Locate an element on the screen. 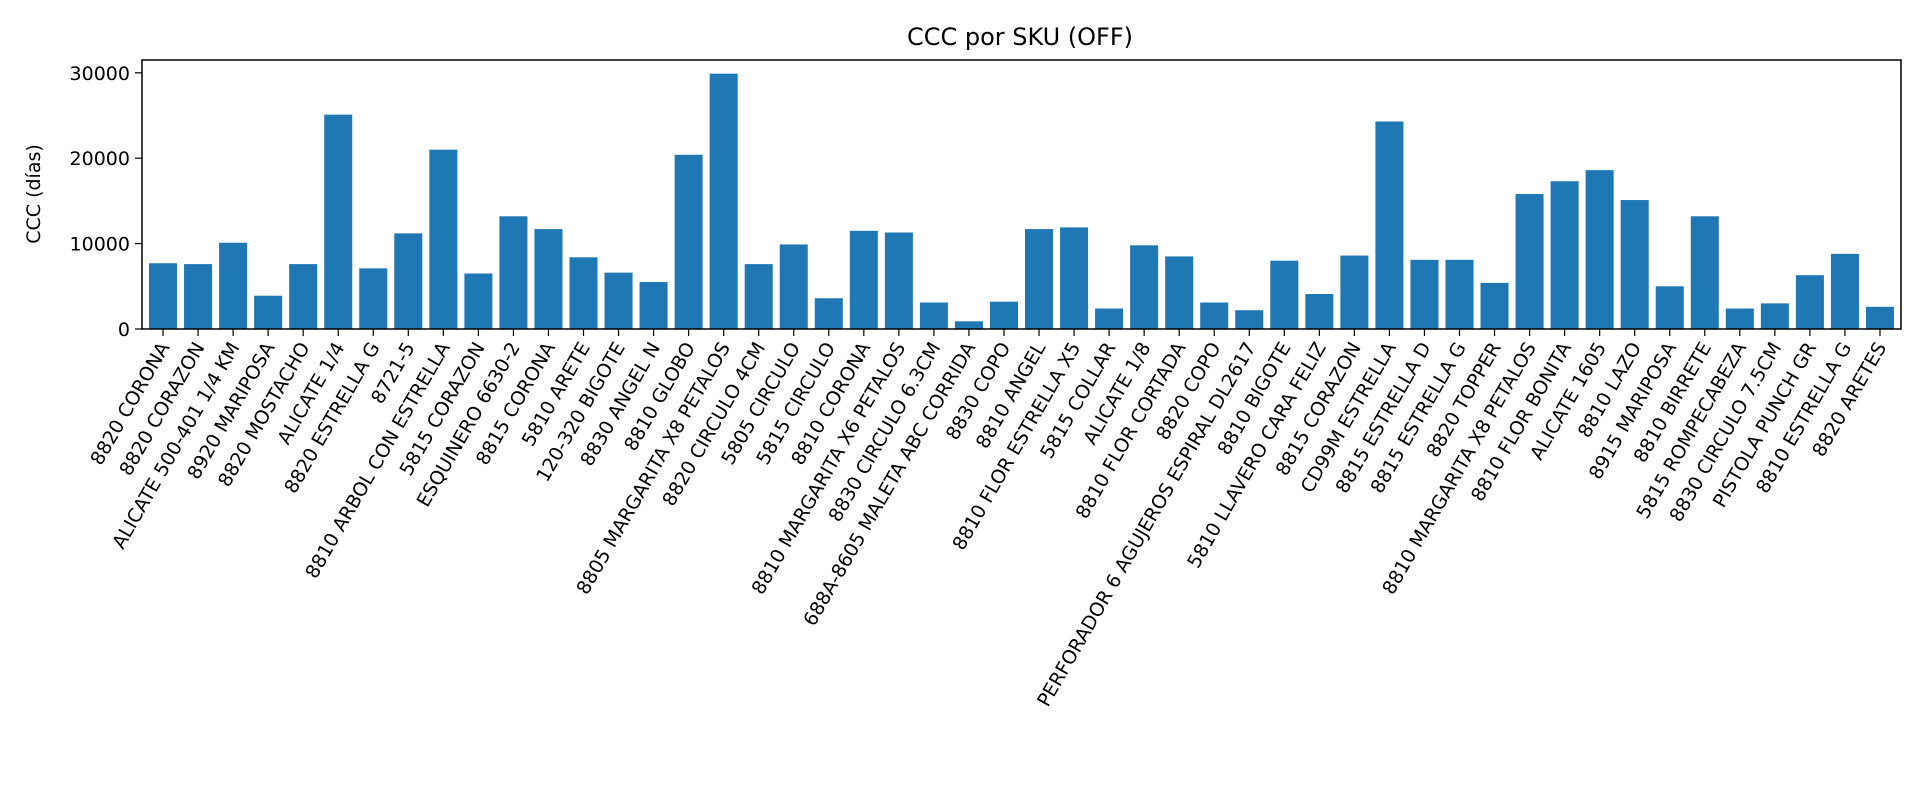  y-axis-label: CCC (días) is located at coordinates (34, 194).